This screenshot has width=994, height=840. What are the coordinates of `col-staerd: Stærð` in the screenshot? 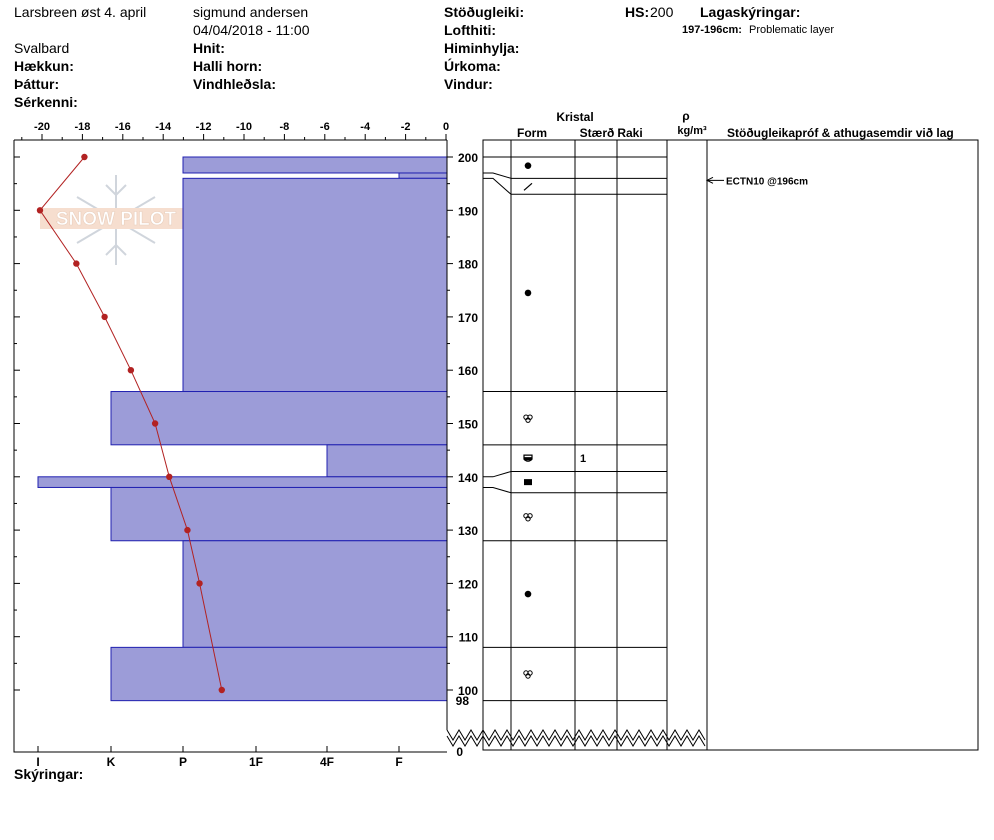 It's located at (597, 133).